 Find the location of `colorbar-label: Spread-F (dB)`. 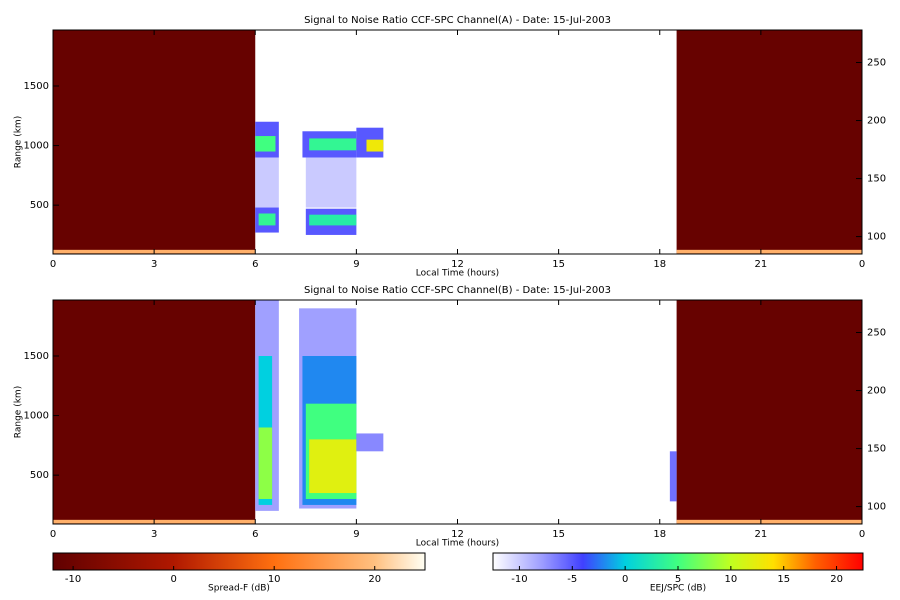

colorbar-label: Spread-F (dB) is located at coordinates (239, 589).